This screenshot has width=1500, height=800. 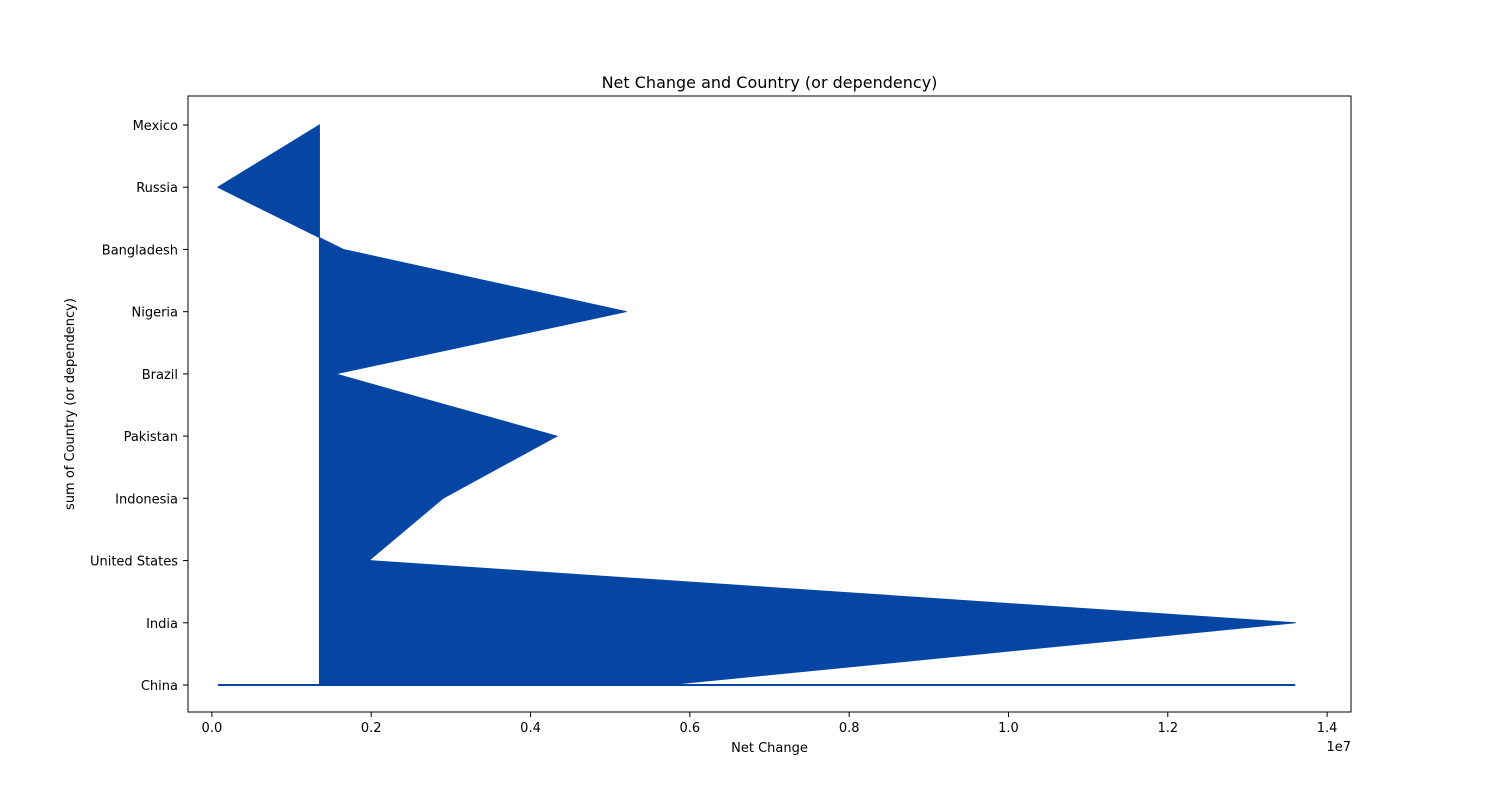 I want to click on y-tick-label: Mexico, so click(x=155, y=126).